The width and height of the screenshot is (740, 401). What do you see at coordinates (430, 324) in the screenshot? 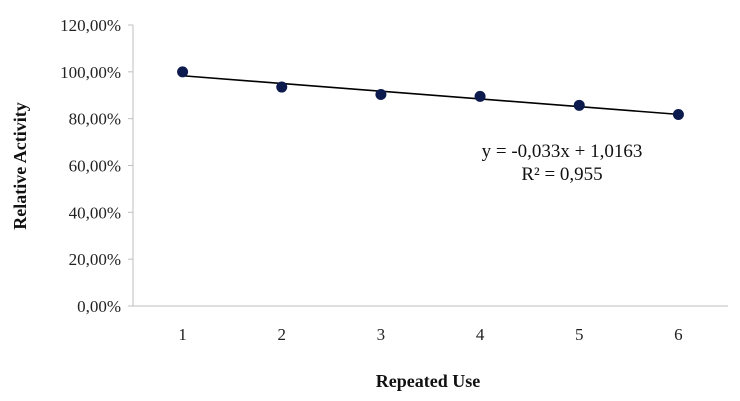
I see `x-axis: 1 2 3 4 5 6` at bounding box center [430, 324].